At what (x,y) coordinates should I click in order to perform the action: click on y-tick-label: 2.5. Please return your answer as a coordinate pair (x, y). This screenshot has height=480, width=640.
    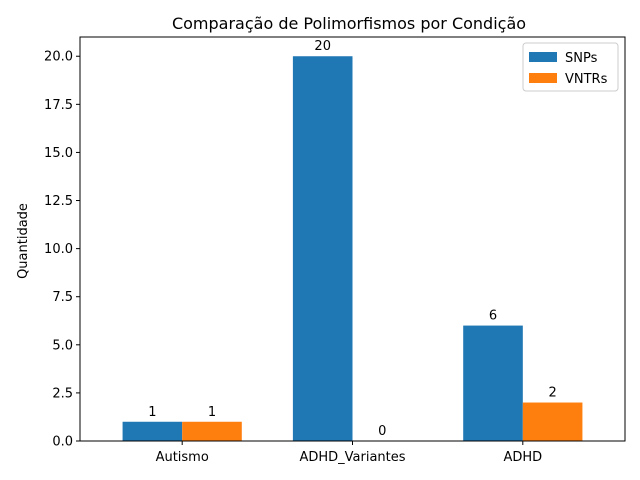
    Looking at the image, I should click on (62, 393).